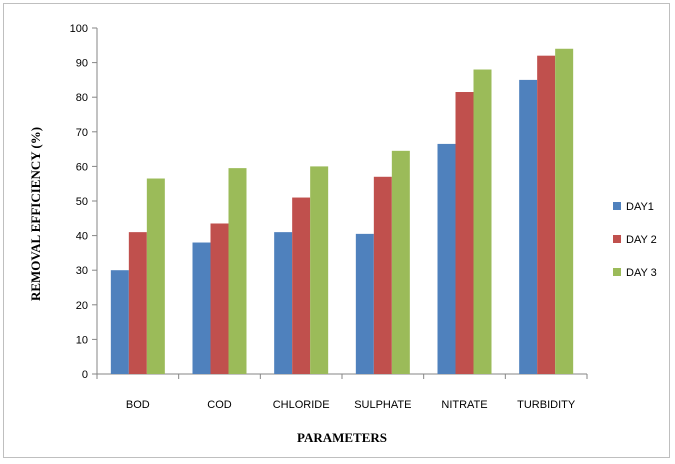 The image size is (675, 464). I want to click on bar-nitrate-day2, so click(464, 233).